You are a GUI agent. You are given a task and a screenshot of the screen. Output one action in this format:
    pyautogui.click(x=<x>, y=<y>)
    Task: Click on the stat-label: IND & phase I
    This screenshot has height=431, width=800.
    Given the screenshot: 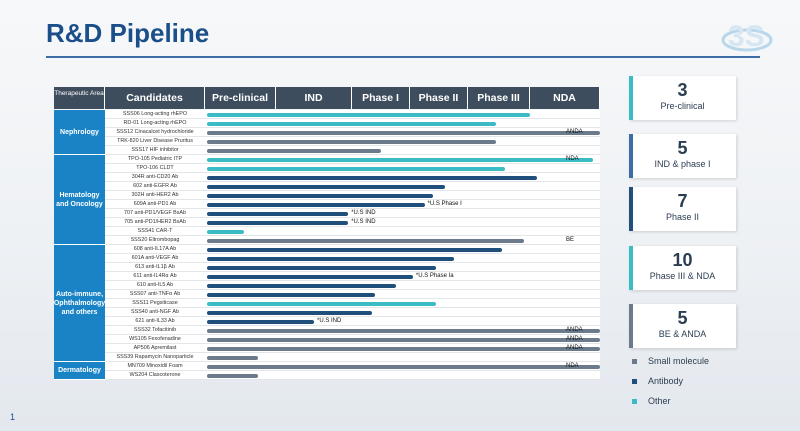 What is the action you would take?
    pyautogui.click(x=682, y=164)
    